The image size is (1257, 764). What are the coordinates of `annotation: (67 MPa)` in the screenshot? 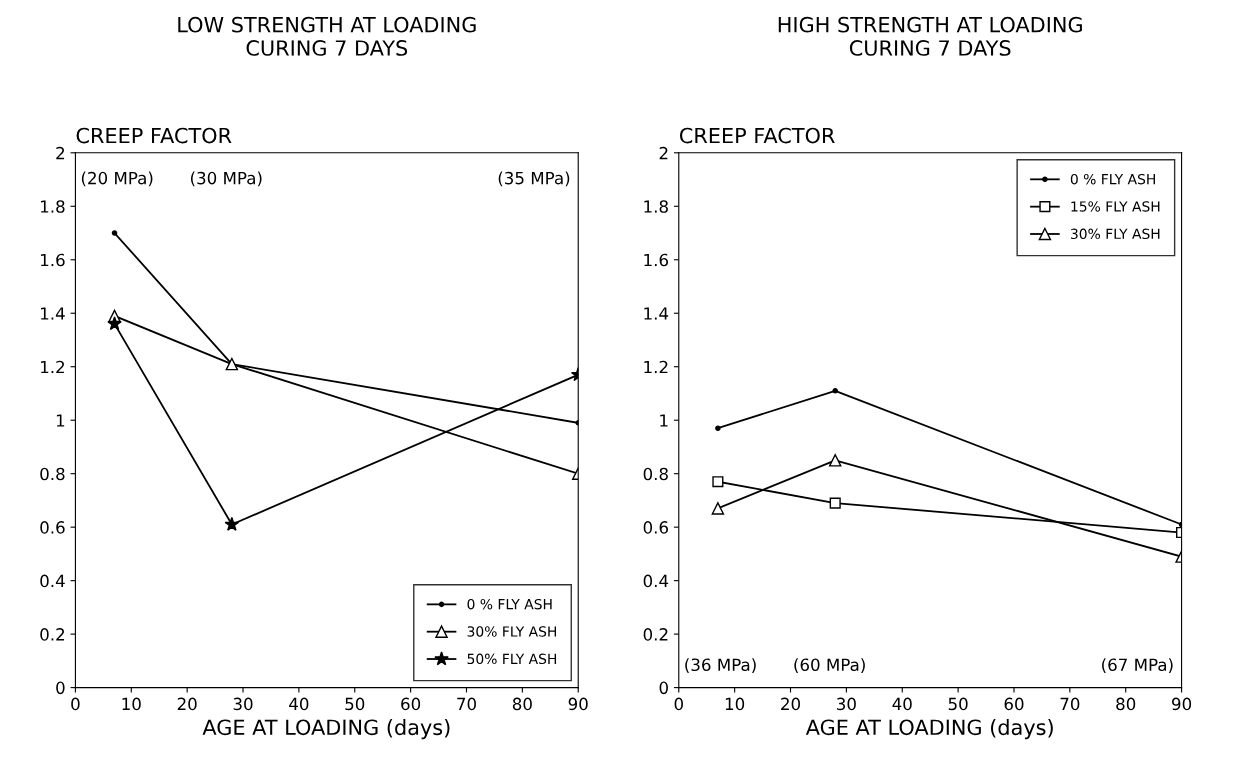 It's located at (1137, 665).